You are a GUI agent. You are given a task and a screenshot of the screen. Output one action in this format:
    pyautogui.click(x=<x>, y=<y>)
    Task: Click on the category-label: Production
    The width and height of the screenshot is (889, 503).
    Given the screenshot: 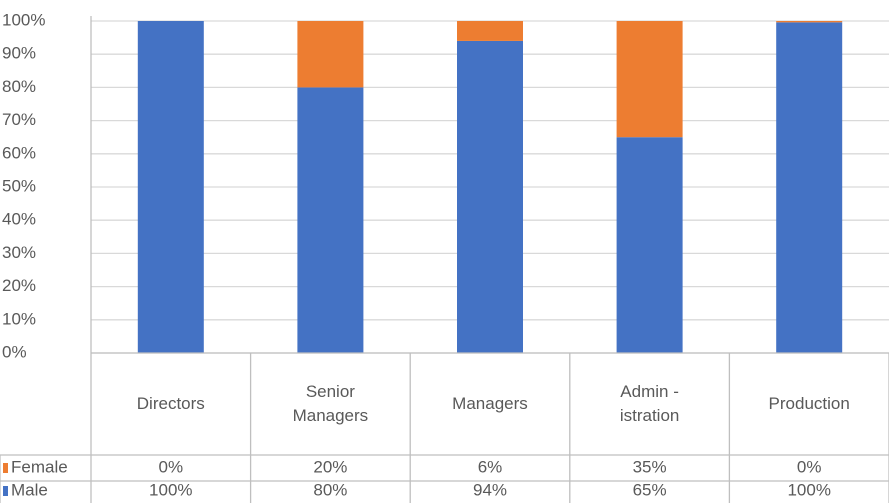 What is the action you would take?
    pyautogui.click(x=809, y=403)
    